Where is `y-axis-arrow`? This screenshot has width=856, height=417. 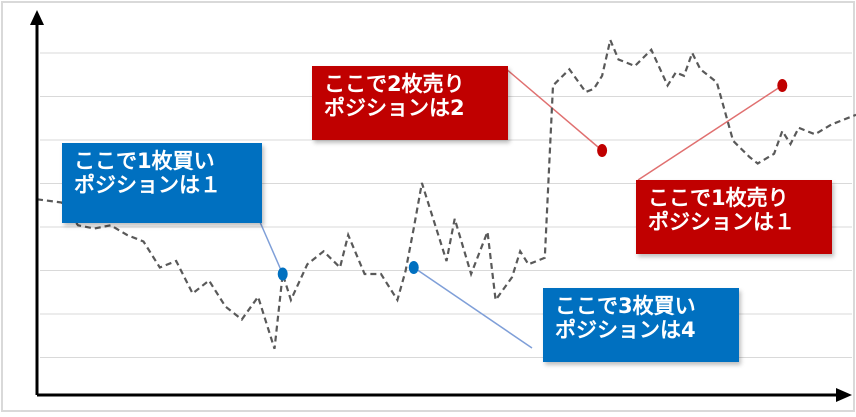
y-axis-arrow is located at coordinates (37, 17).